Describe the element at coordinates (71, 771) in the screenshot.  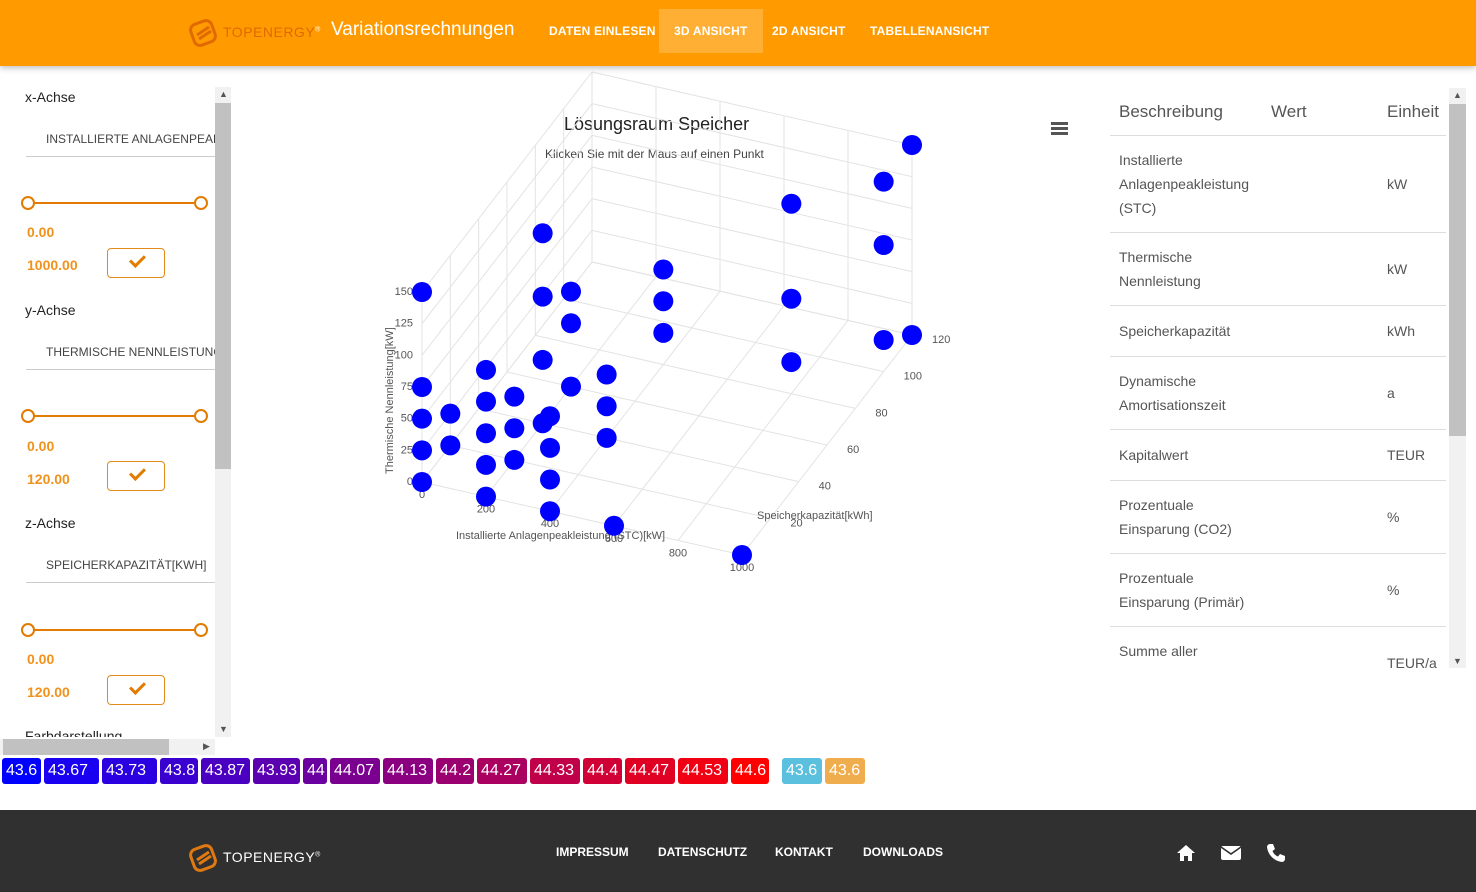
I see `legend-color-chip: 43.67` at that location.